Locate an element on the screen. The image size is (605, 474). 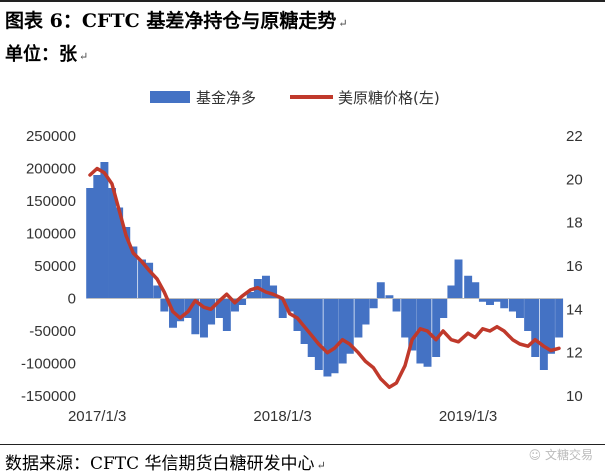
watermark-logo: ☺ 文糖交易 is located at coordinates (560, 455).